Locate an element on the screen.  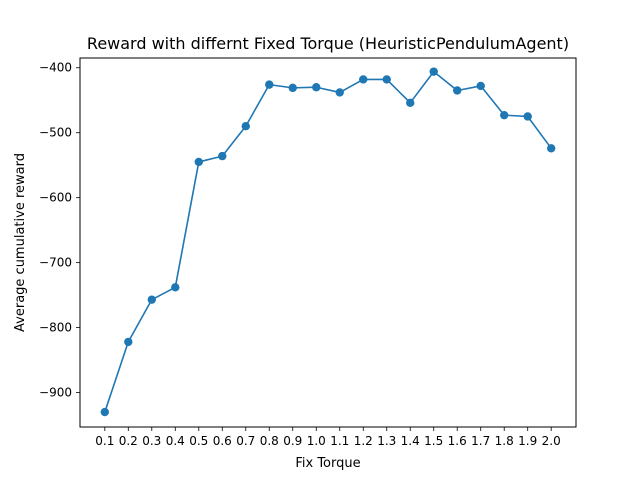
x-tick-label: 1.7 is located at coordinates (480, 441).